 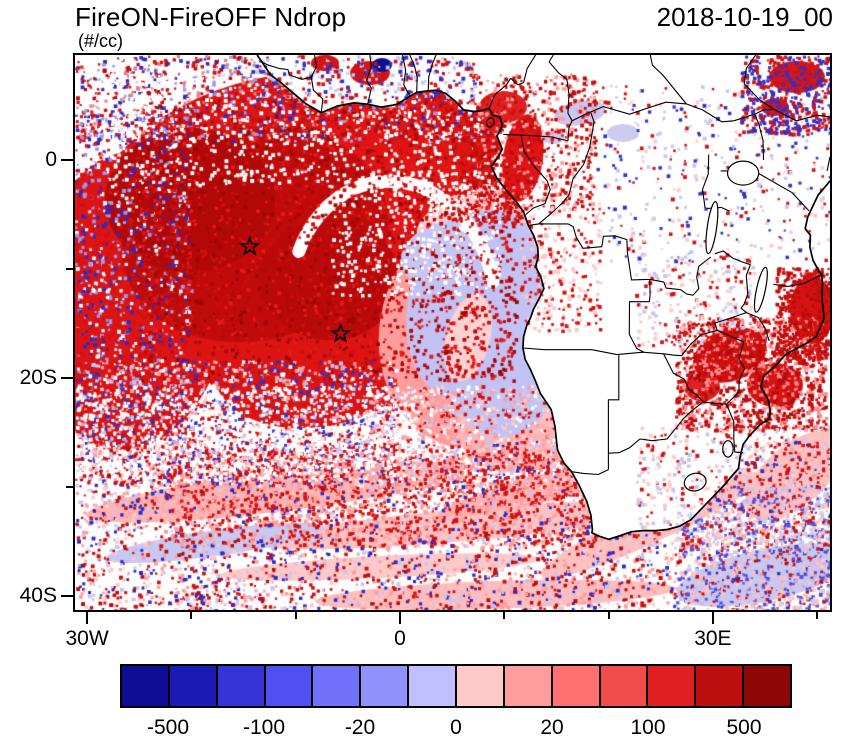 I want to click on colorbar-tick-label: -500, so click(x=168, y=727).